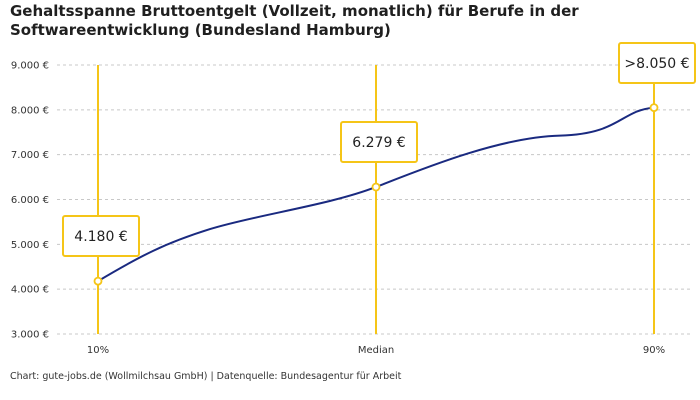  Describe the element at coordinates (654, 350) in the screenshot. I see `x-tick-label: 90%` at that location.